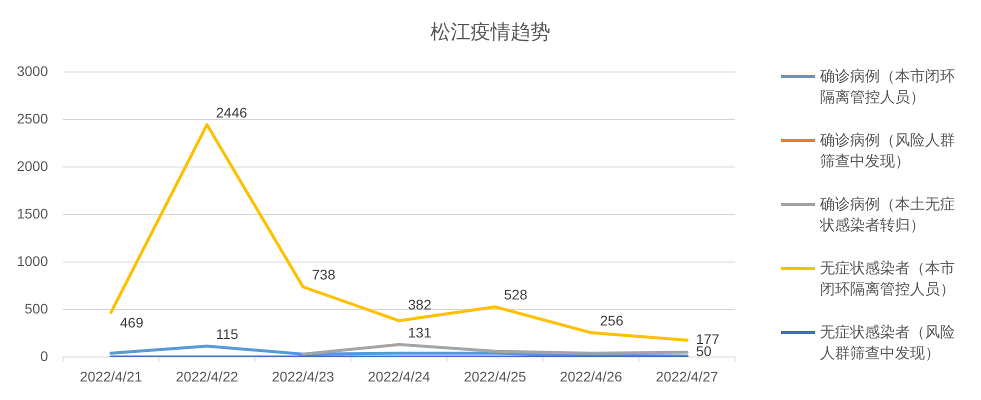  I want to click on data-label: 2446, so click(232, 112).